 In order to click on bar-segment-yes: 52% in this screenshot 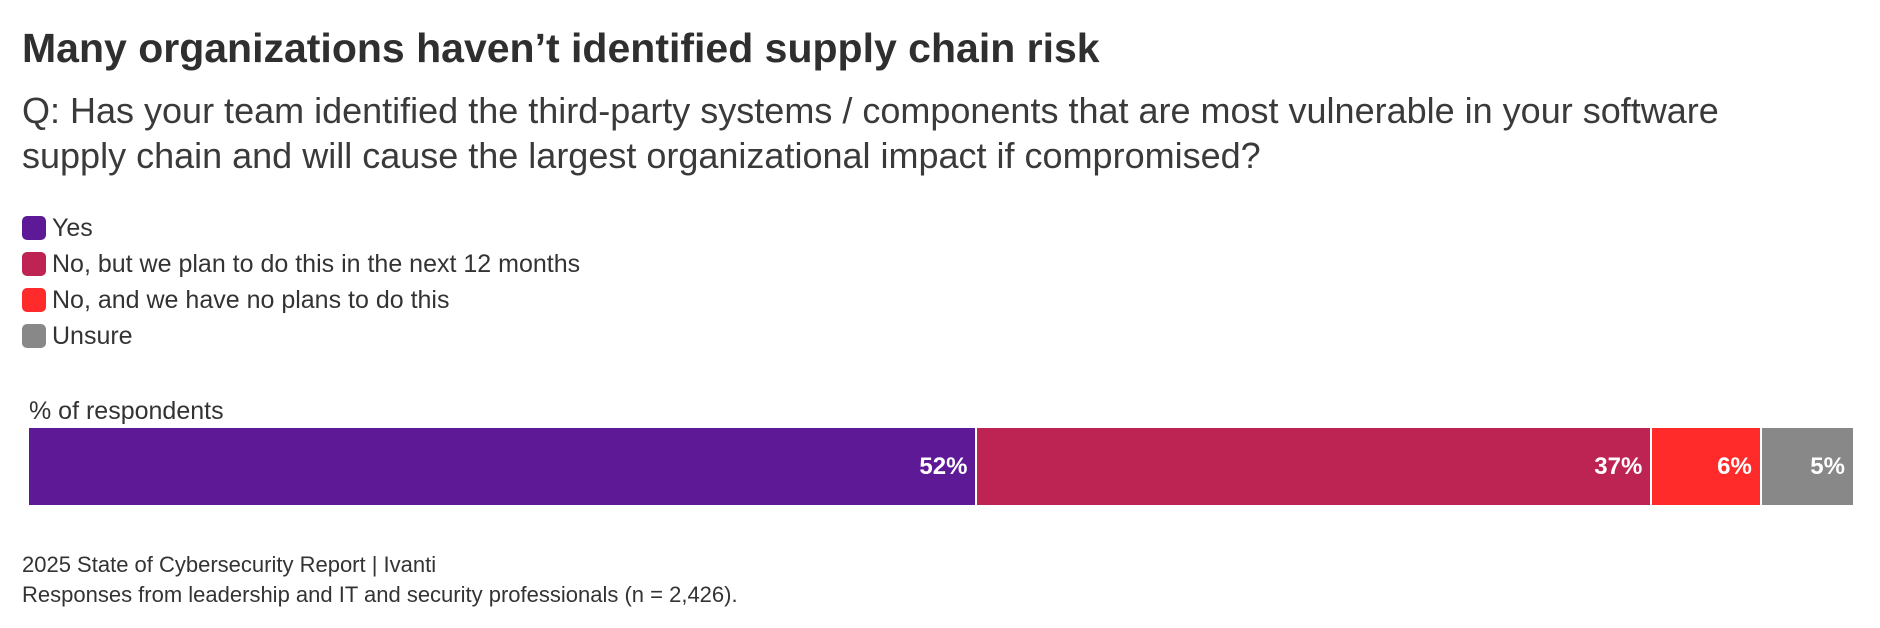, I will do `click(502, 466)`.